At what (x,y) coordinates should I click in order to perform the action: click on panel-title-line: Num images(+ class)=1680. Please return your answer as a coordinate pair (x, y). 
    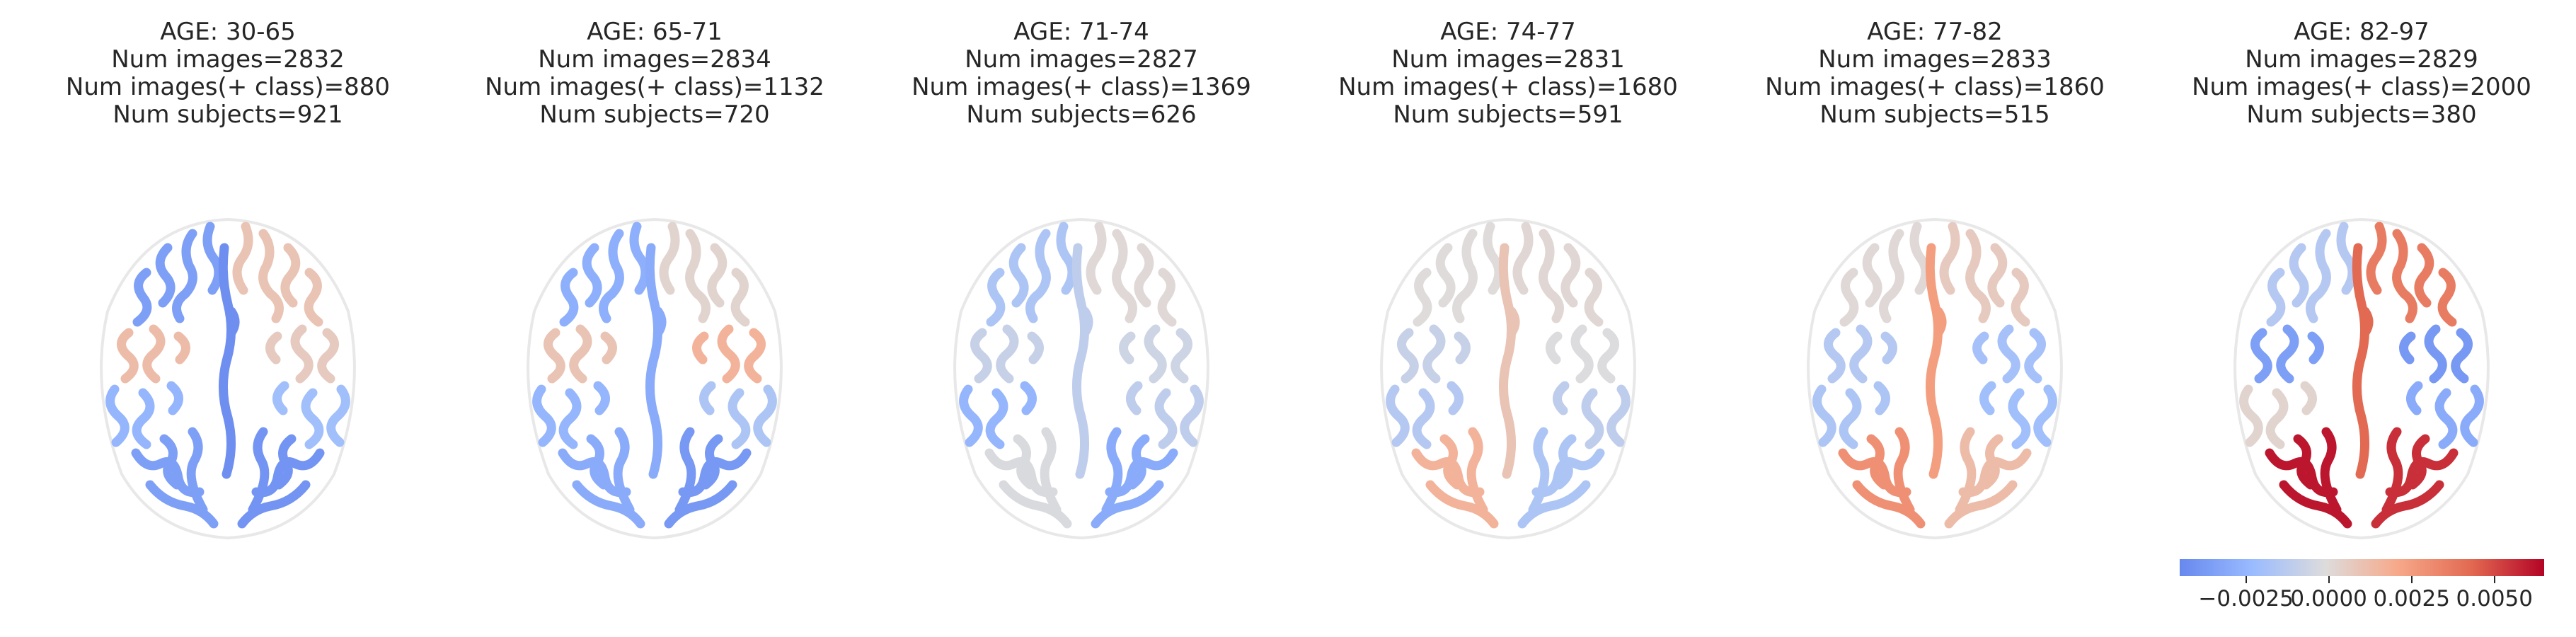
    Looking at the image, I should click on (1508, 87).